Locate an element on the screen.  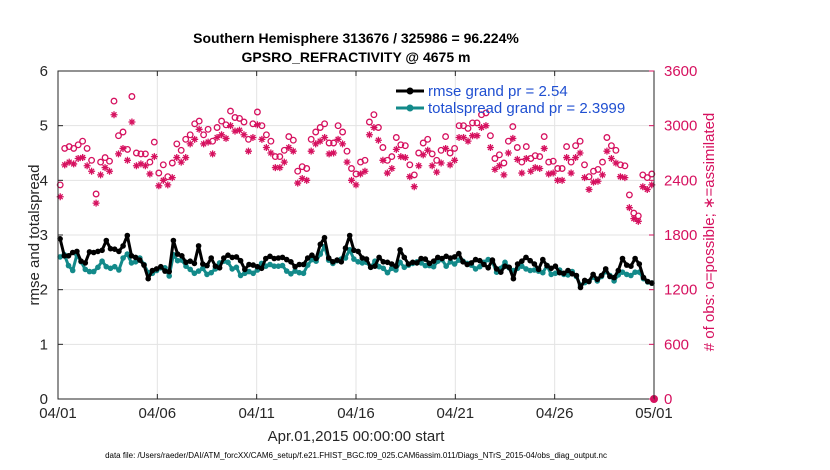
y-left-tick-label: 2 is located at coordinates (44, 290).